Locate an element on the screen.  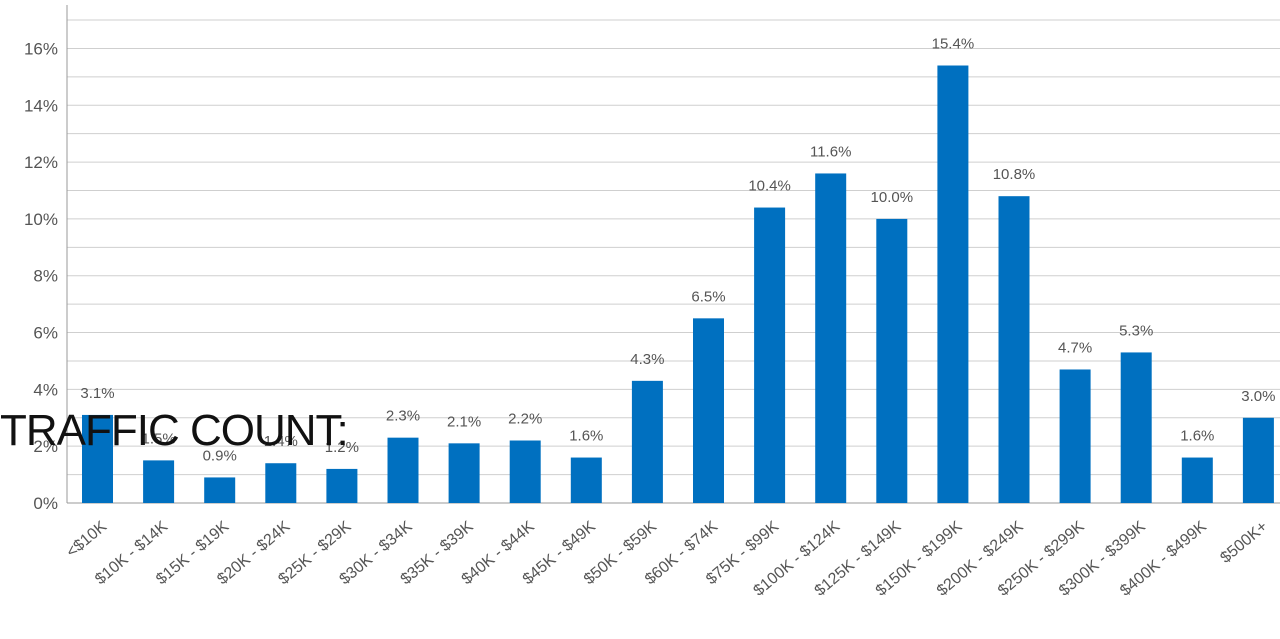
data-label: 2.1% is located at coordinates (464, 421).